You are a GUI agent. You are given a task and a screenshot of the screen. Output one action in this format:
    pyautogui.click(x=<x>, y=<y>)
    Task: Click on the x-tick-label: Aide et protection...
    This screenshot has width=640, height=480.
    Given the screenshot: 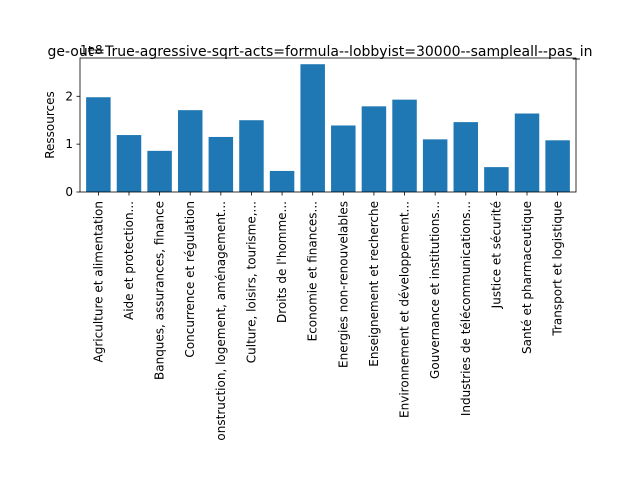 What is the action you would take?
    pyautogui.click(x=129, y=260)
    